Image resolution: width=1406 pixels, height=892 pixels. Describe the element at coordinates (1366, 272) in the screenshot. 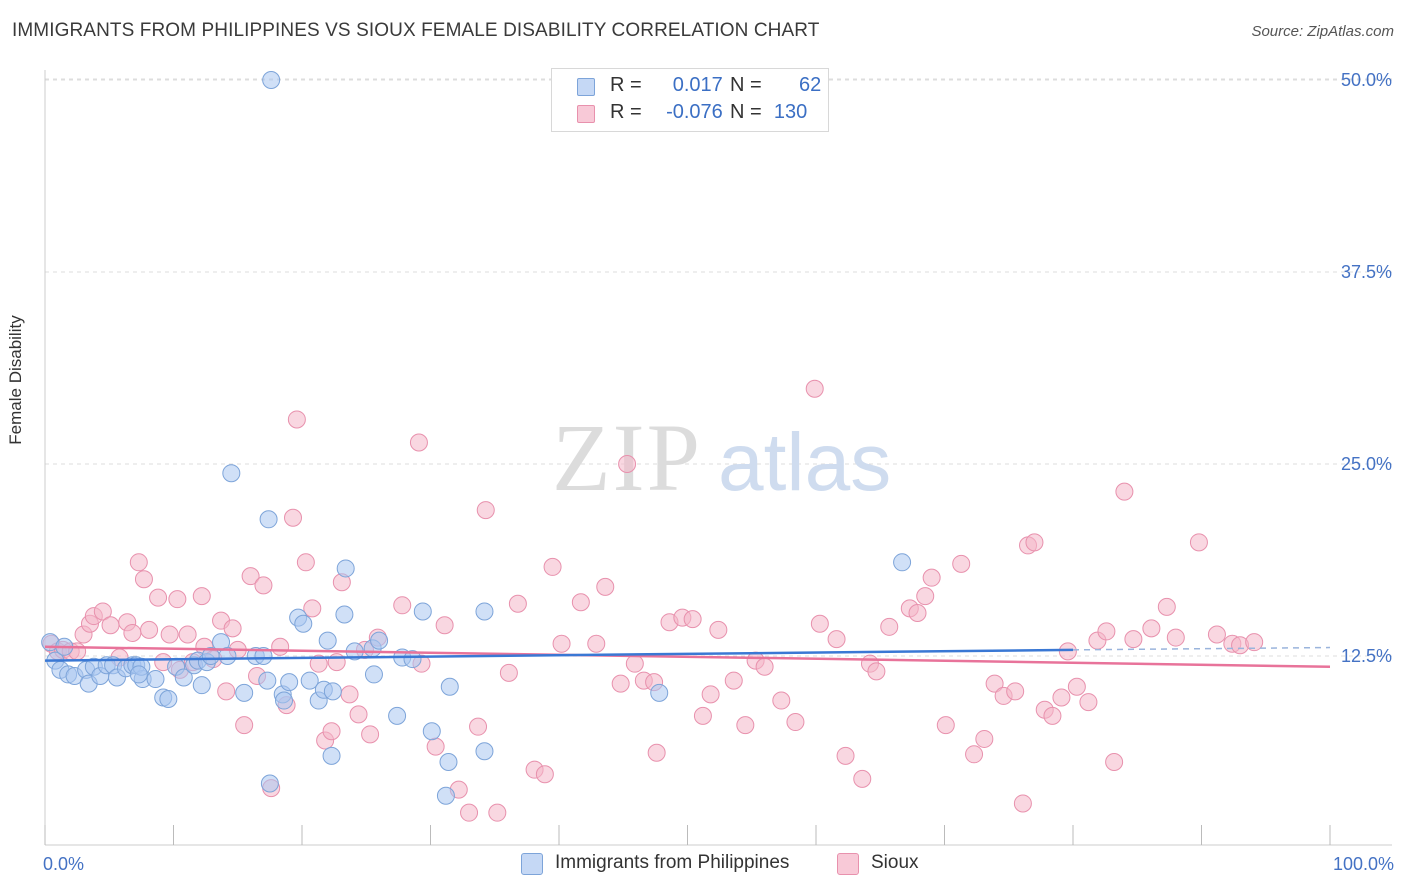

I see `y-tick-label: 37.5%` at that location.